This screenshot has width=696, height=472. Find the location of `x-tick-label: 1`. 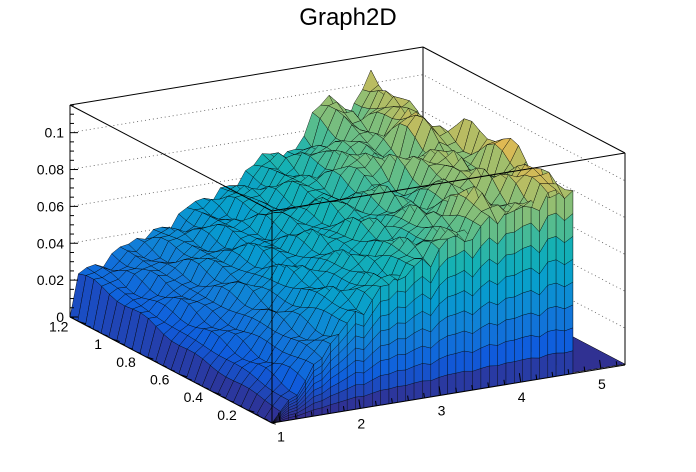

x-tick-label: 1 is located at coordinates (281, 437).